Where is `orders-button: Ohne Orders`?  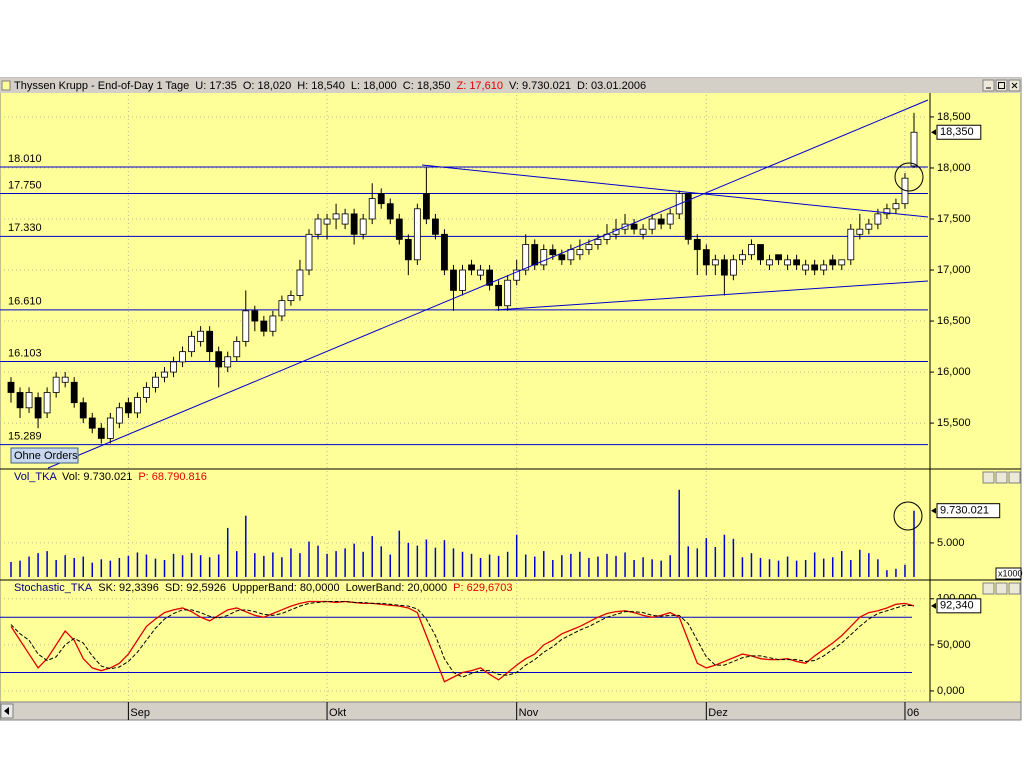 orders-button: Ohne Orders is located at coordinates (44, 455).